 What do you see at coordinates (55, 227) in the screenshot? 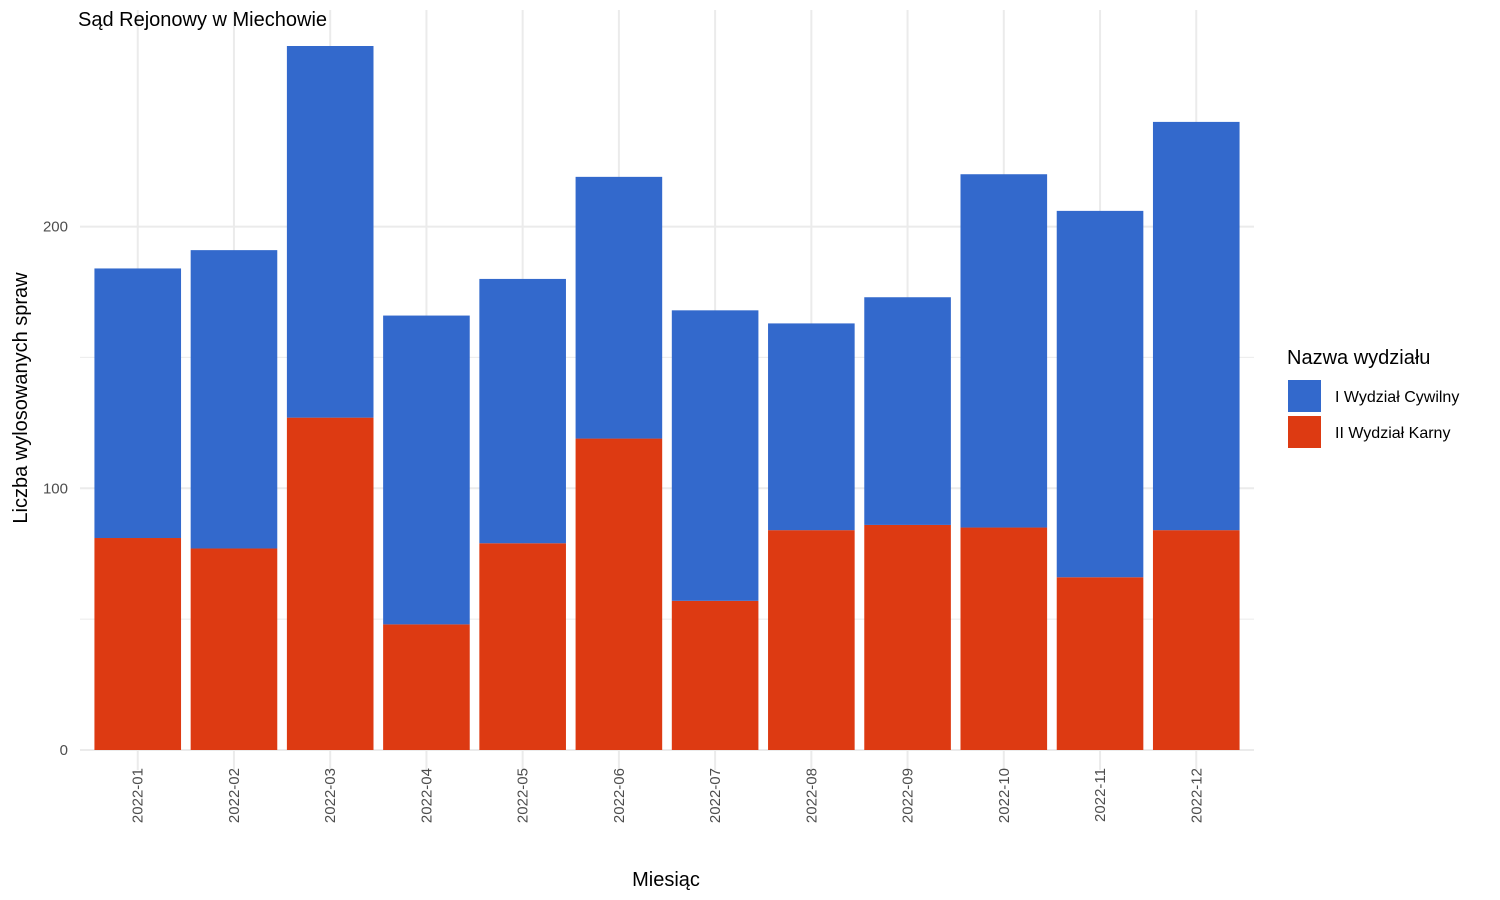
I see `y-tick-label: 200` at bounding box center [55, 227].